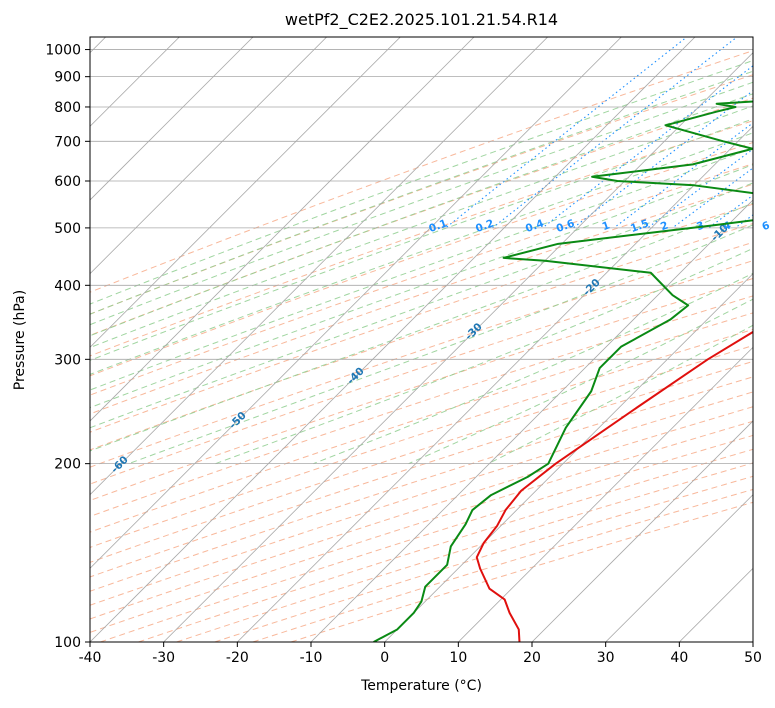  What do you see at coordinates (727, 226) in the screenshot?
I see `mixing-ratio-label: 4` at bounding box center [727, 226].